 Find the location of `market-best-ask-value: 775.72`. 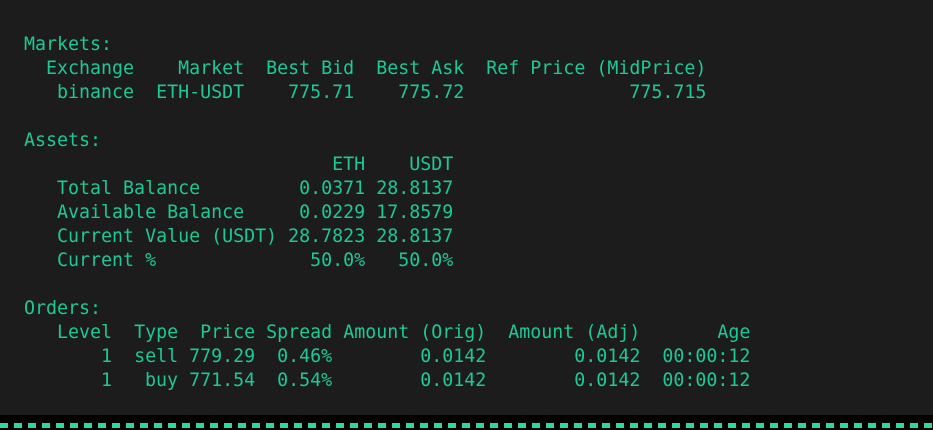

market-best-ask-value: 775.72 is located at coordinates (431, 92).